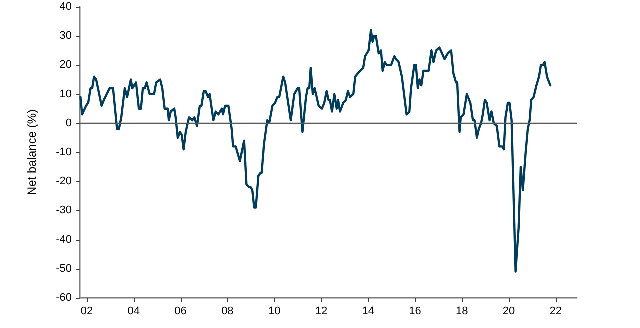 The width and height of the screenshot is (640, 328). What do you see at coordinates (415, 312) in the screenshot?
I see `x-tick-label: 16` at bounding box center [415, 312].